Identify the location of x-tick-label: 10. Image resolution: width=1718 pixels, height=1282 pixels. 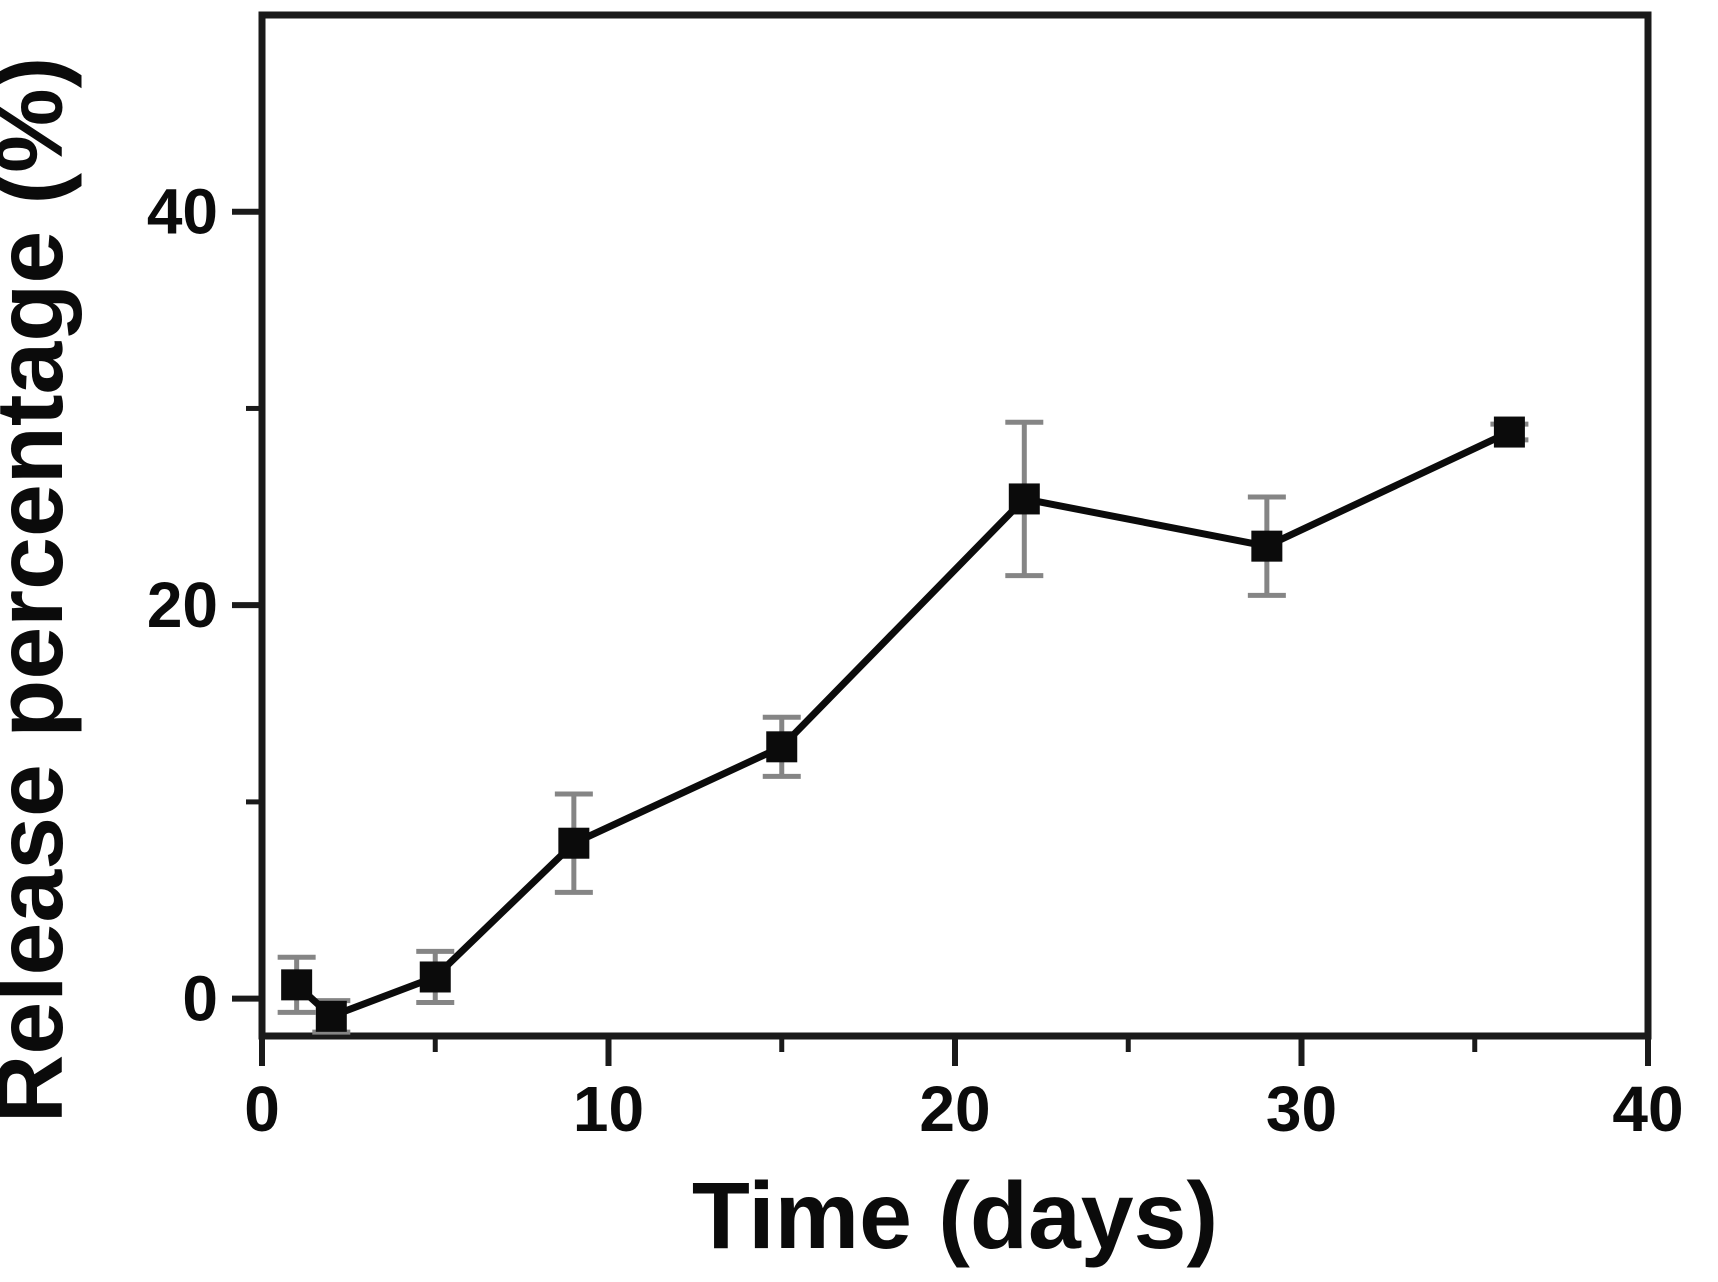
(608, 1109).